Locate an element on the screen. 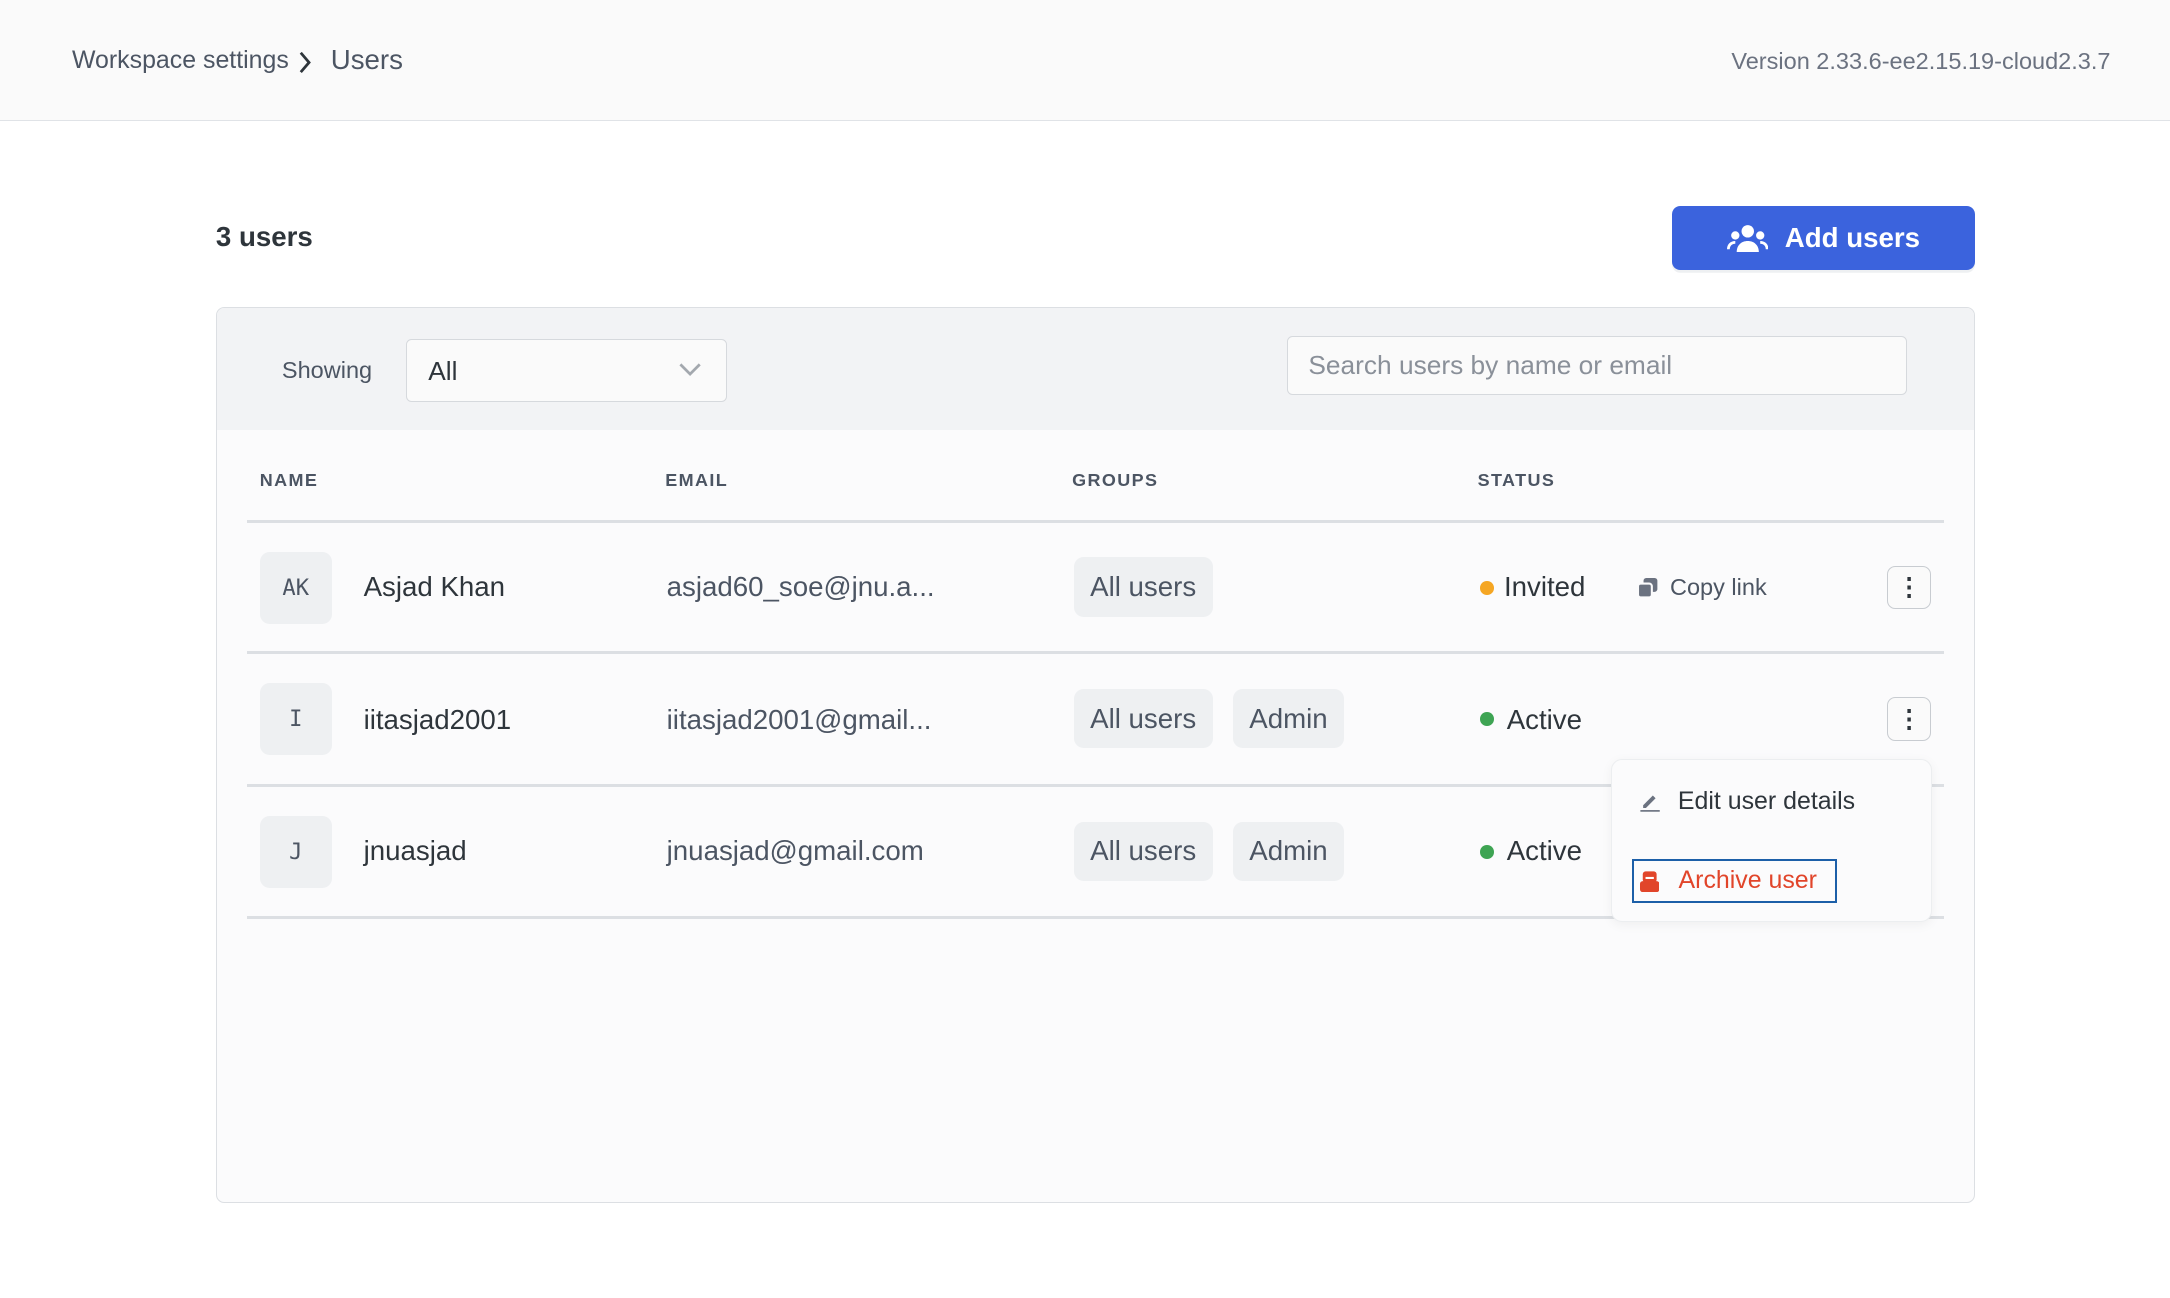  user-name: jnuasjad is located at coordinates (415, 851).